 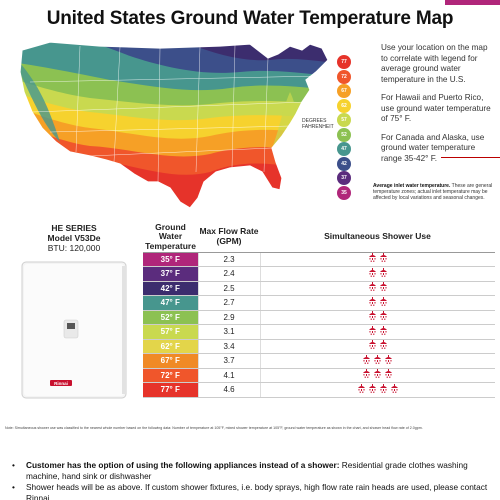 What do you see at coordinates (229, 375) in the screenshot?
I see `row-flow-rate: 4.1` at bounding box center [229, 375].